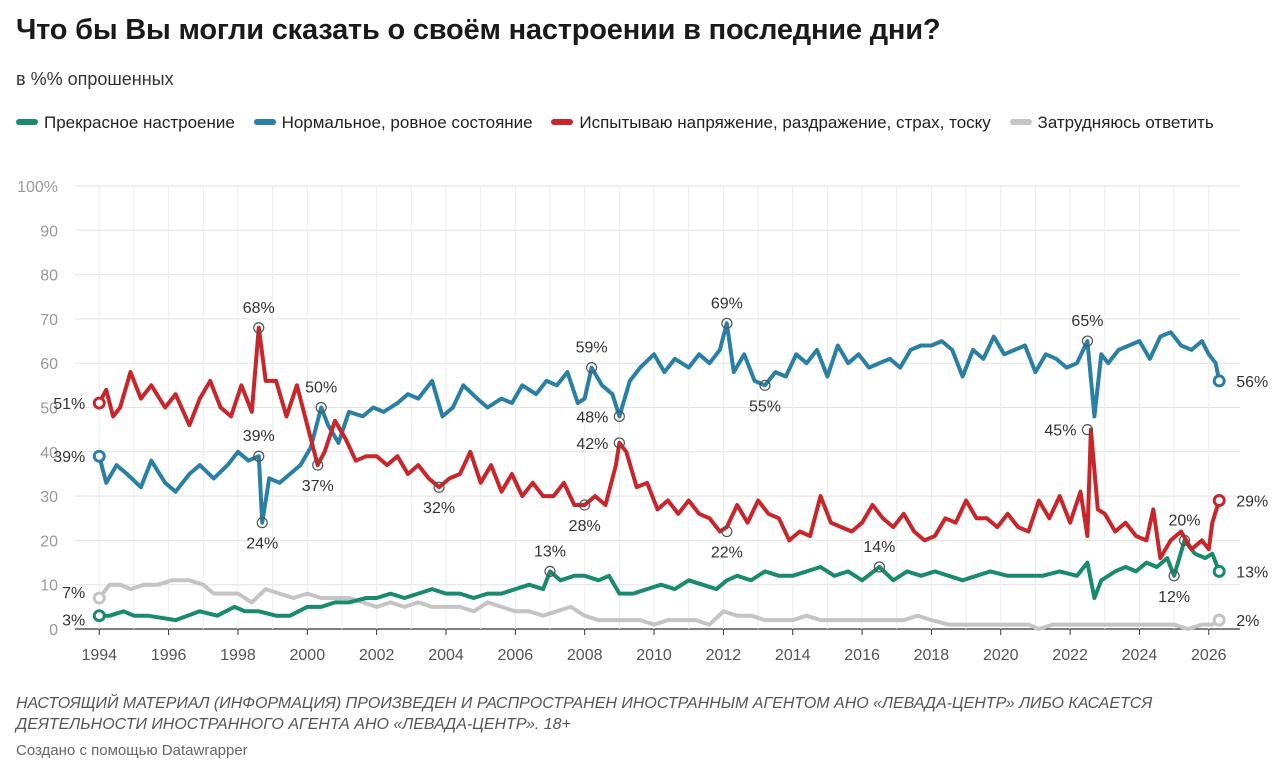 This screenshot has height=780, width=1280. Describe the element at coordinates (550, 551) in the screenshot. I see `annotation-label: 13%` at that location.